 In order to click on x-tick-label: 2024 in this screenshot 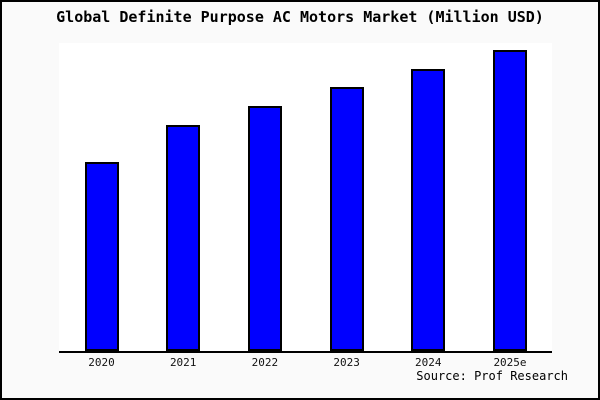, I will do `click(428, 362)`.